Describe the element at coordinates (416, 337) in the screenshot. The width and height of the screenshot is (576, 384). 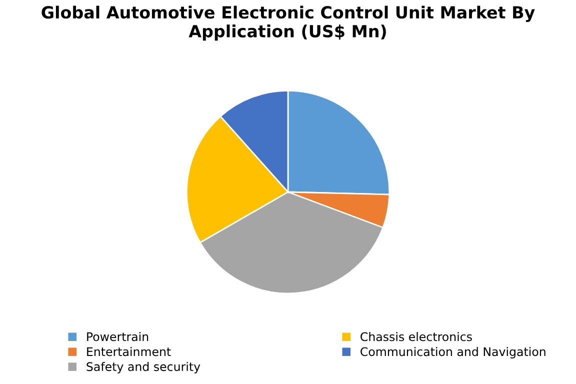
I see `legend-label: Chassis electronics` at that location.